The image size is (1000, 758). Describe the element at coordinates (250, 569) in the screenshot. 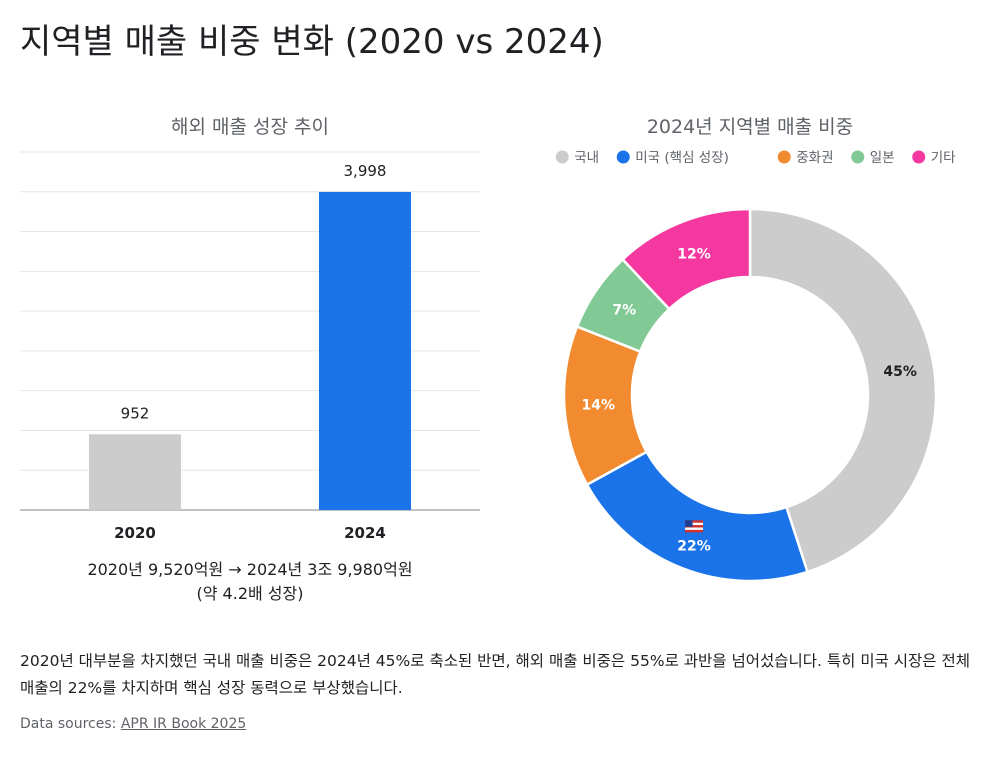

I see `bar-caption-line1: 2020년 9,520억원 → 2024년 3조 9,980억원` at that location.